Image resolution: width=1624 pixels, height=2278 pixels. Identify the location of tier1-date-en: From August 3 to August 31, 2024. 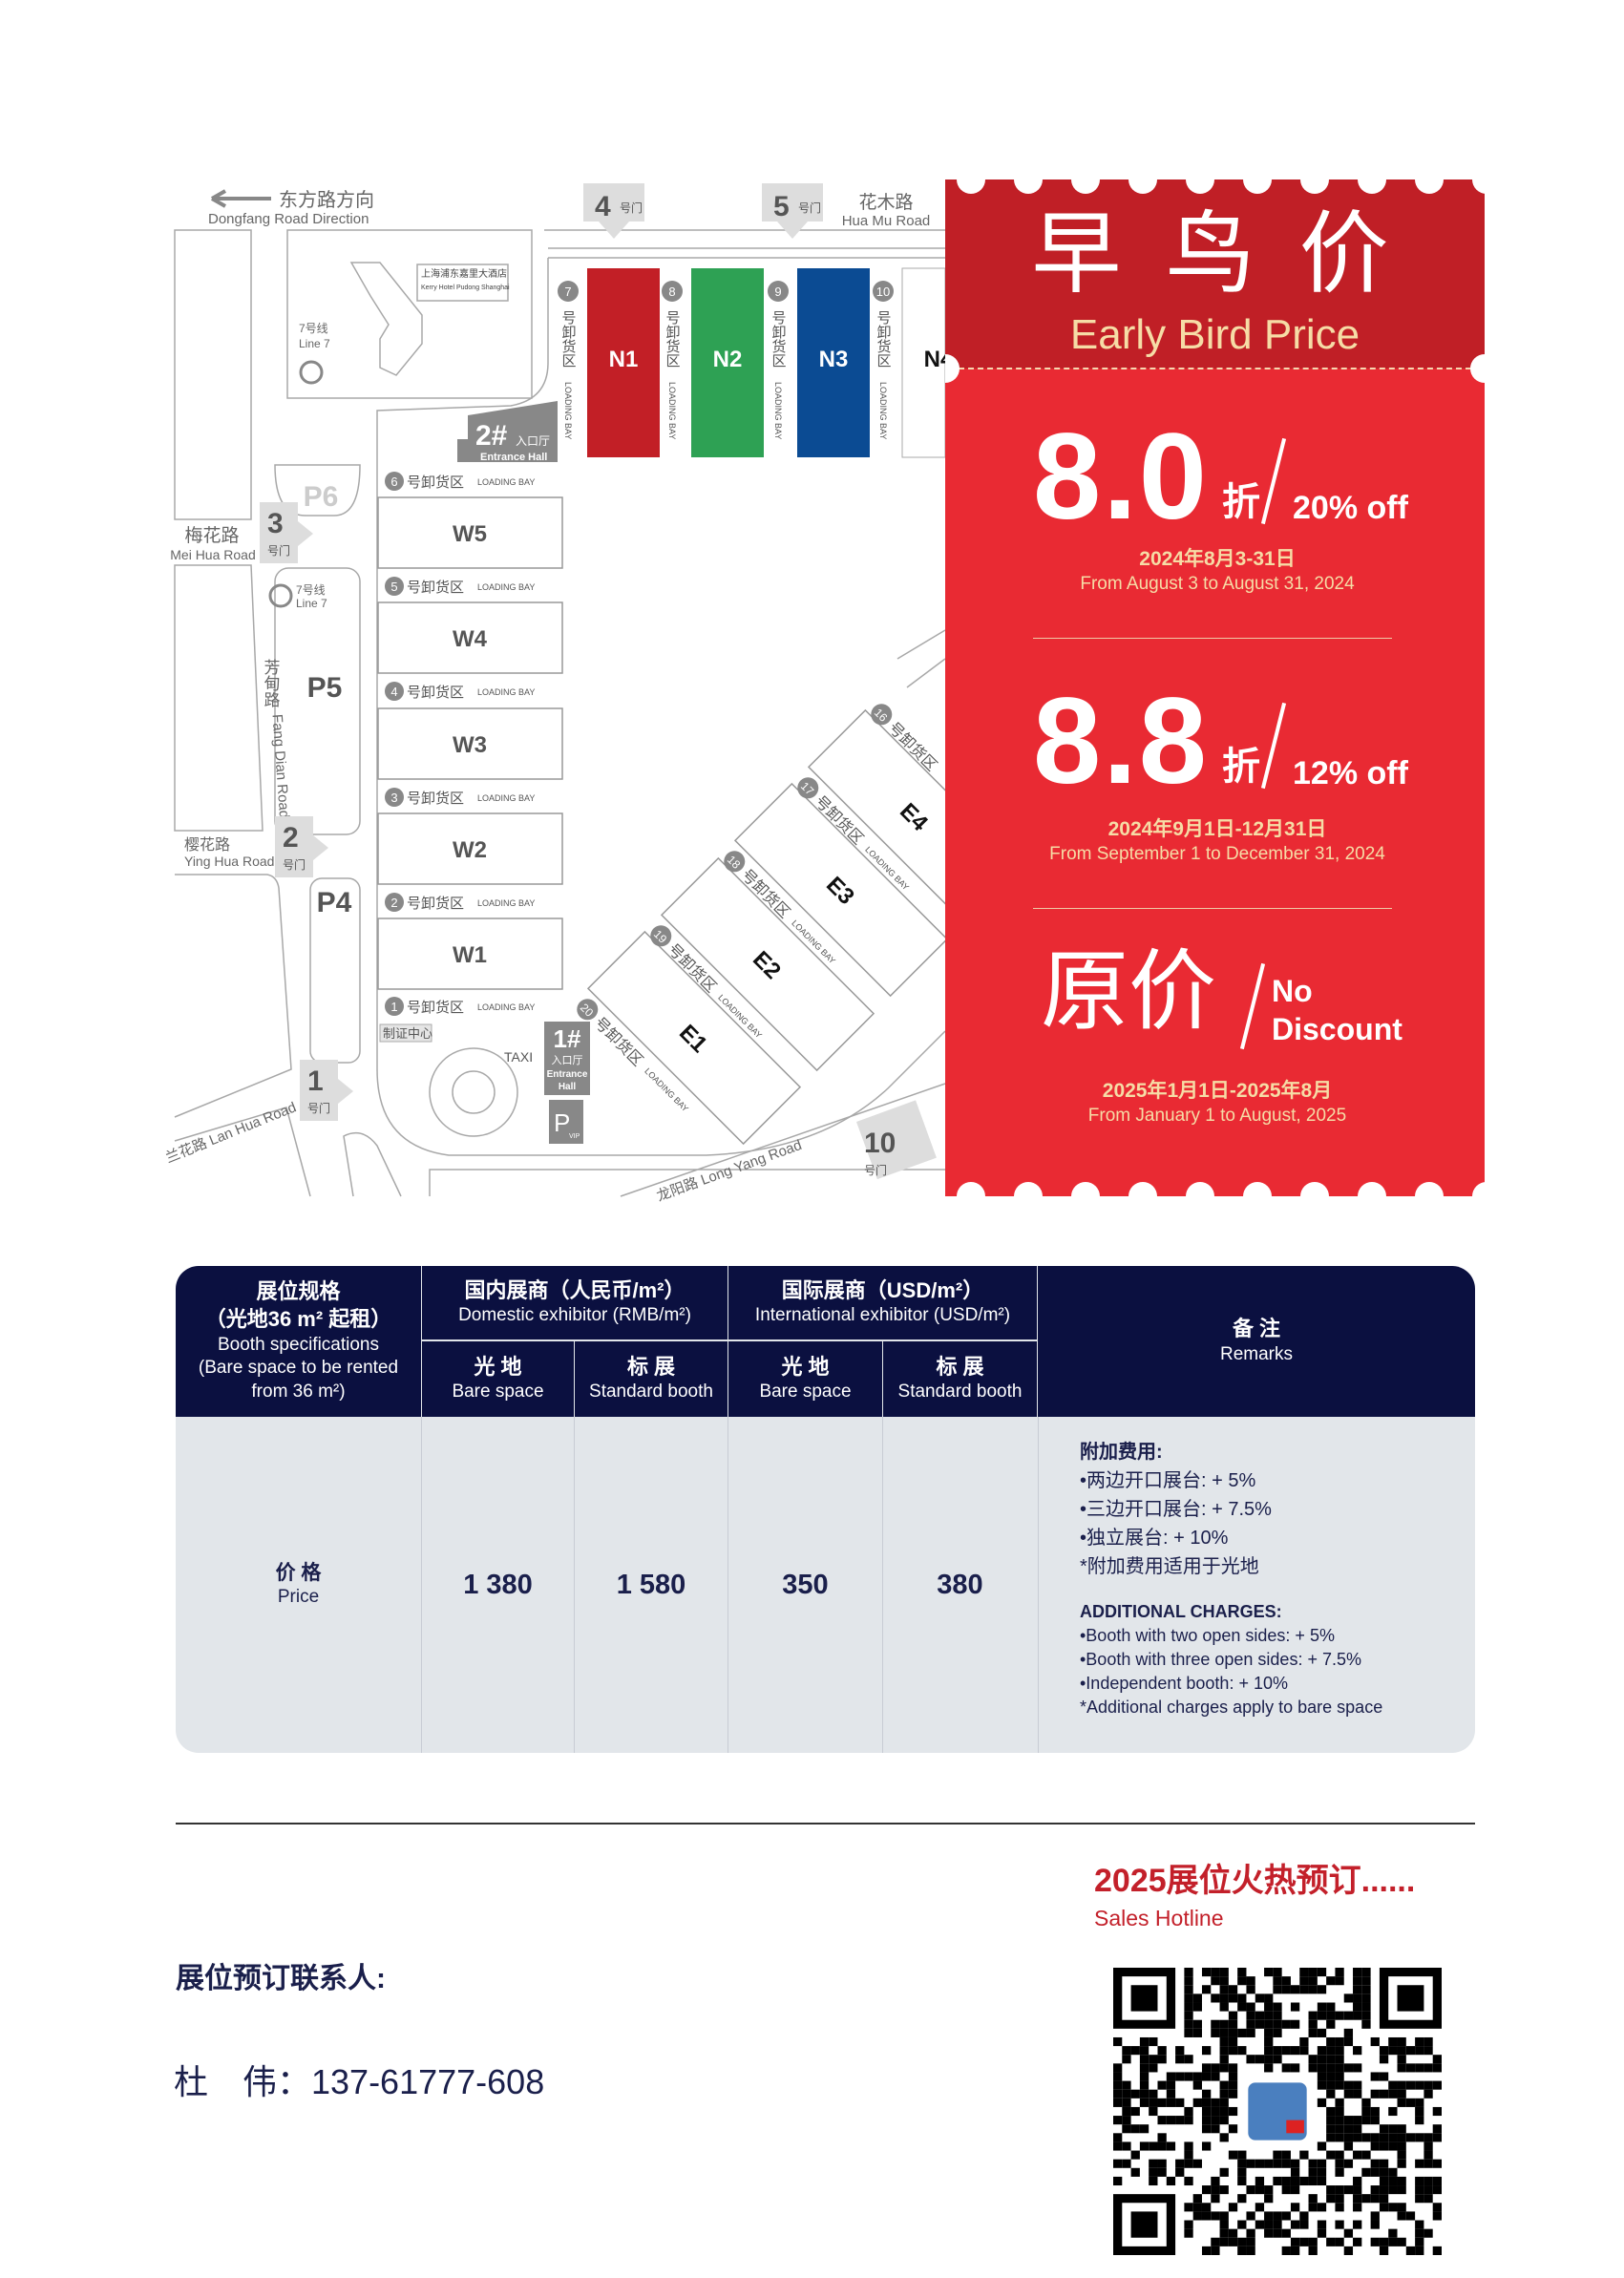
(1217, 584).